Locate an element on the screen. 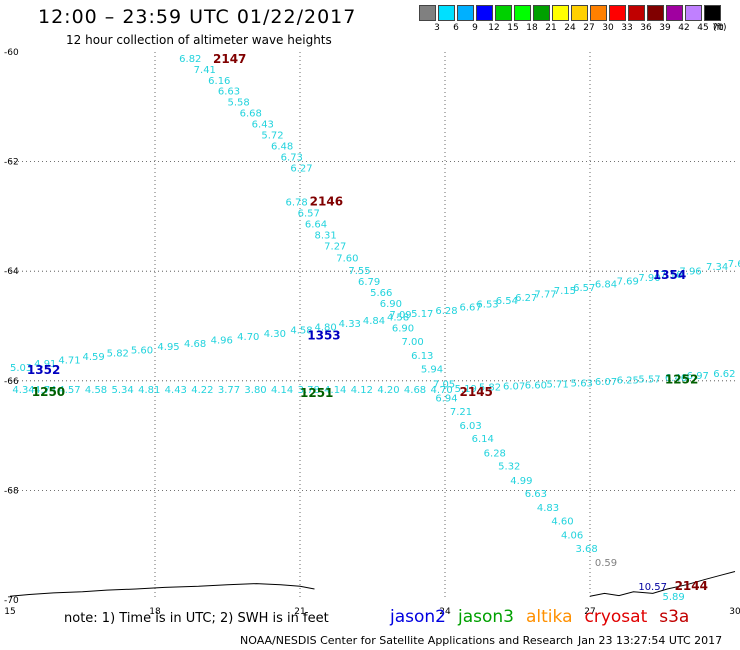 The image size is (740, 650). wave-height-value: 5.60 is located at coordinates (142, 350).